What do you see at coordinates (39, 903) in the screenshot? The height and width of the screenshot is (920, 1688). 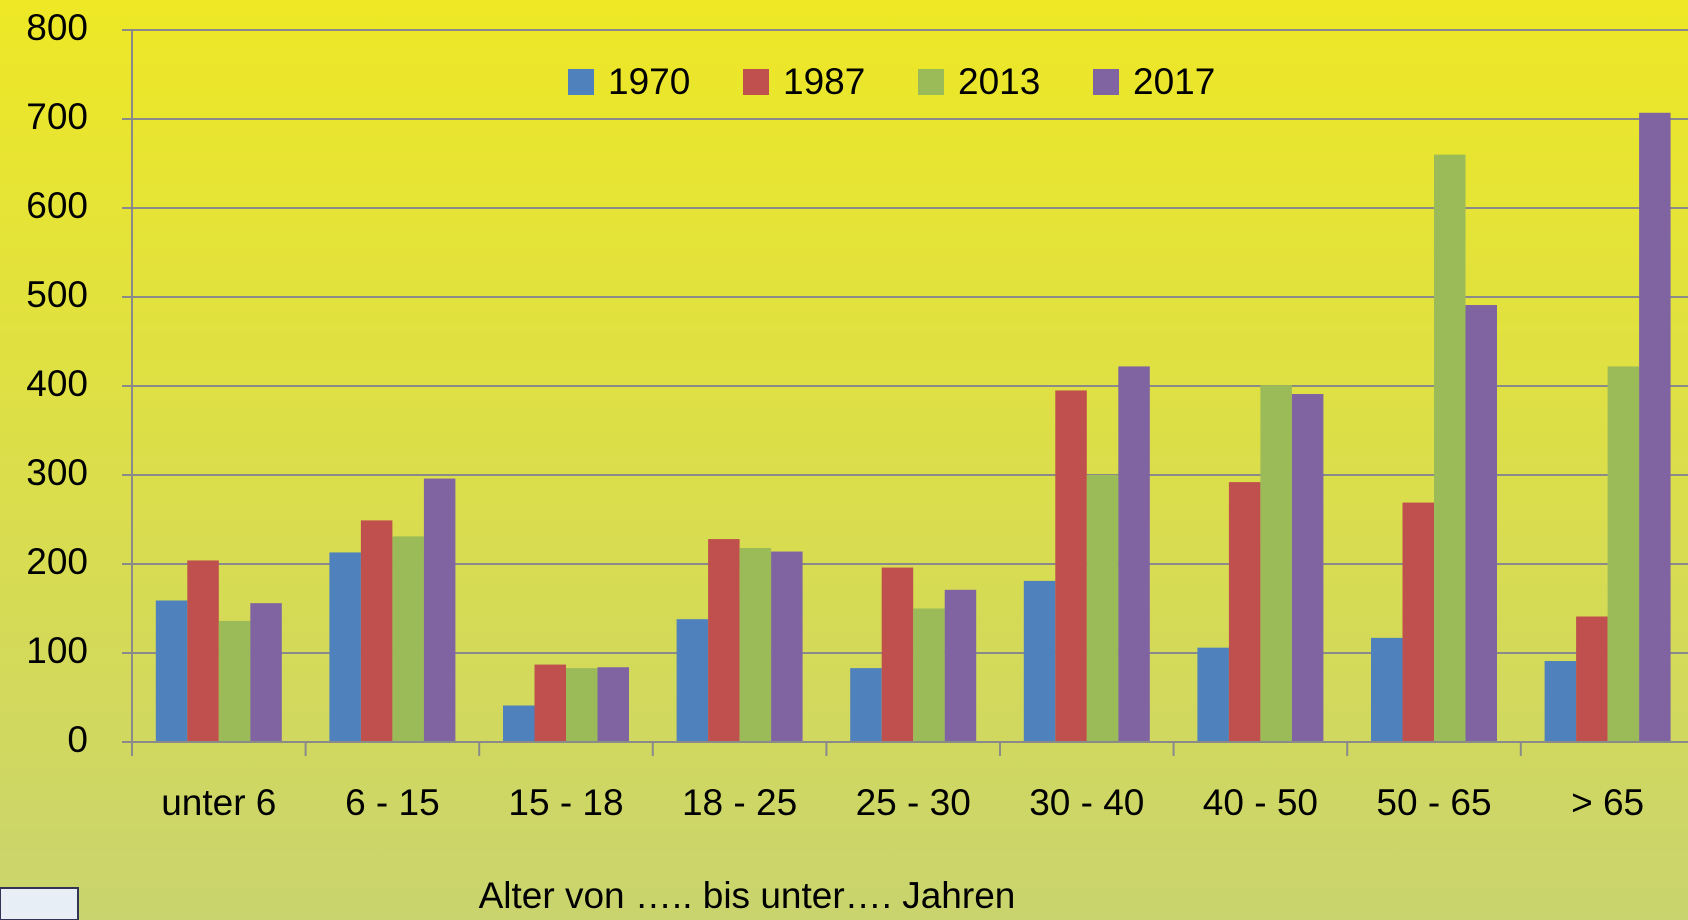 I see `logo` at bounding box center [39, 903].